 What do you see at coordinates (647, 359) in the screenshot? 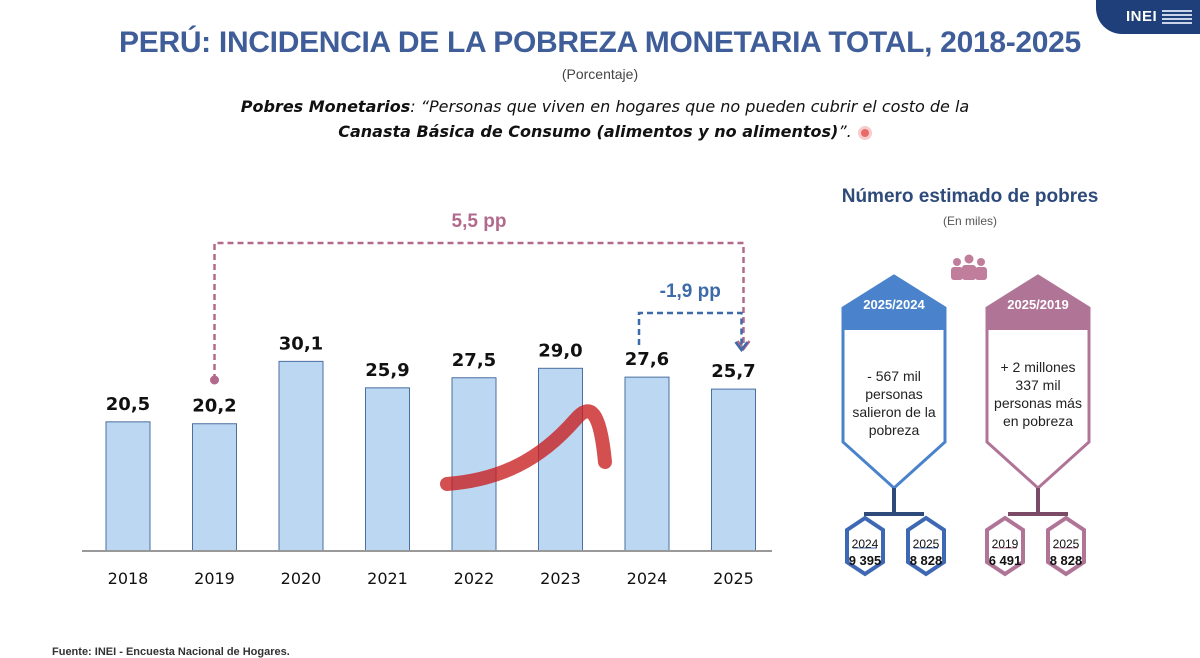
I see `value-label-2024: 27,6` at bounding box center [647, 359].